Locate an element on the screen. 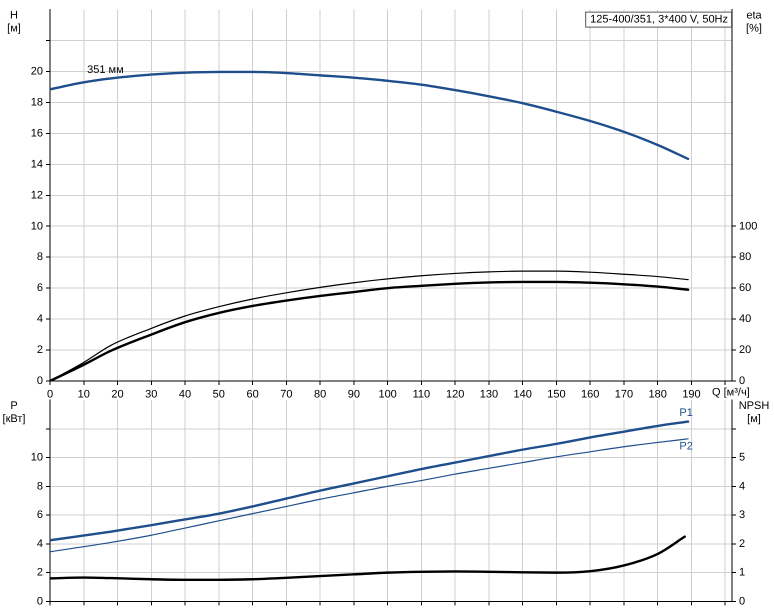 The height and width of the screenshot is (611, 774). x-tick-label: 170 is located at coordinates (624, 394).